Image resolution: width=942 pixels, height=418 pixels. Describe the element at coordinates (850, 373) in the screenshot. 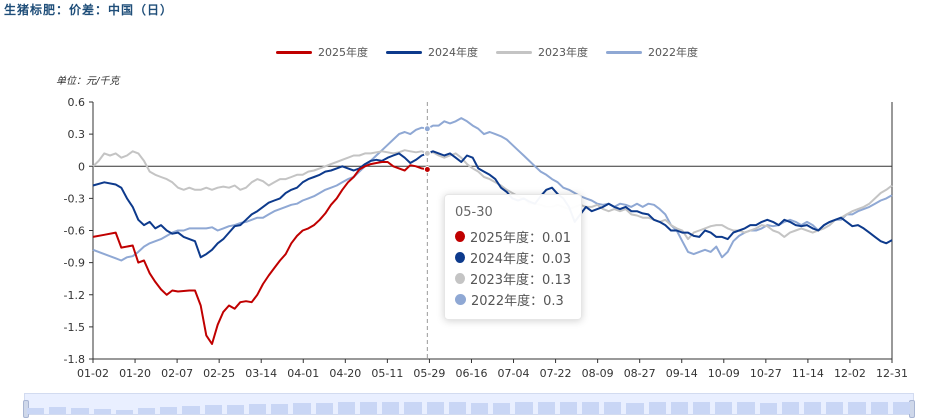

I see `x-tick-label: 12-02` at that location.